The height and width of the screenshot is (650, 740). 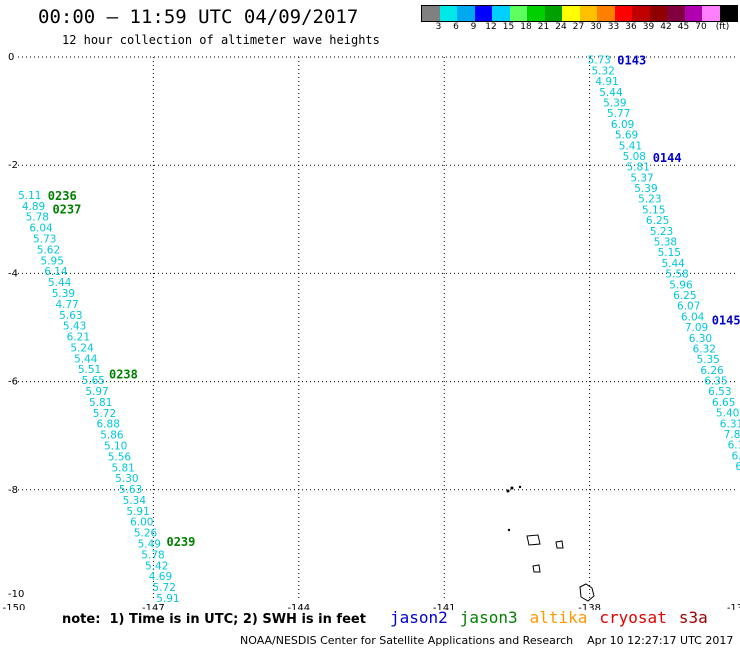 What do you see at coordinates (543, 27) in the screenshot?
I see `legend-label: 21` at bounding box center [543, 27].